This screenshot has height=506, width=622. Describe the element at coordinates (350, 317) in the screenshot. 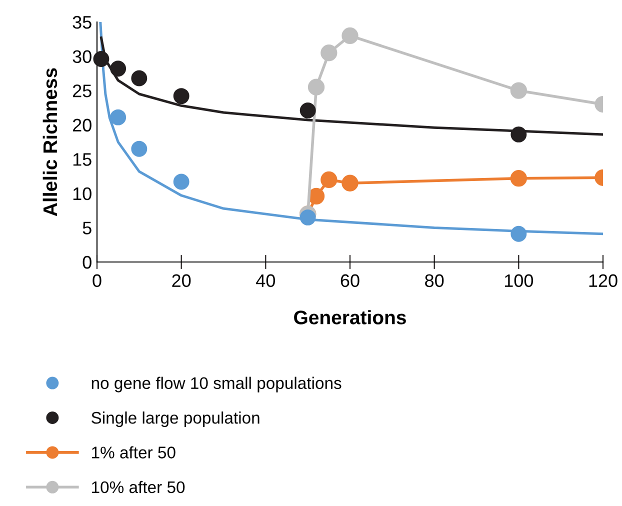

I see `x-axis-title: Generations` at that location.